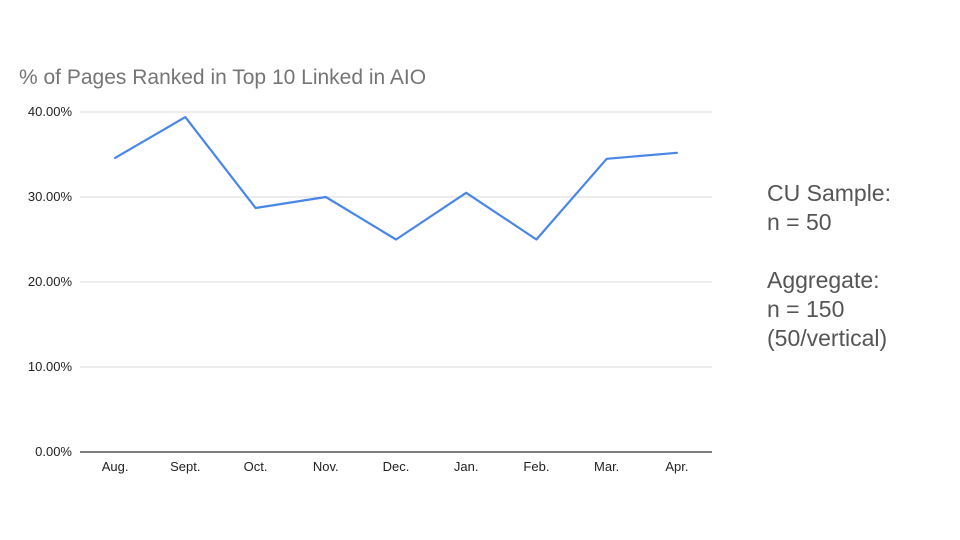 This screenshot has height=540, width=960. I want to click on x-tick-label: Dec., so click(396, 466).